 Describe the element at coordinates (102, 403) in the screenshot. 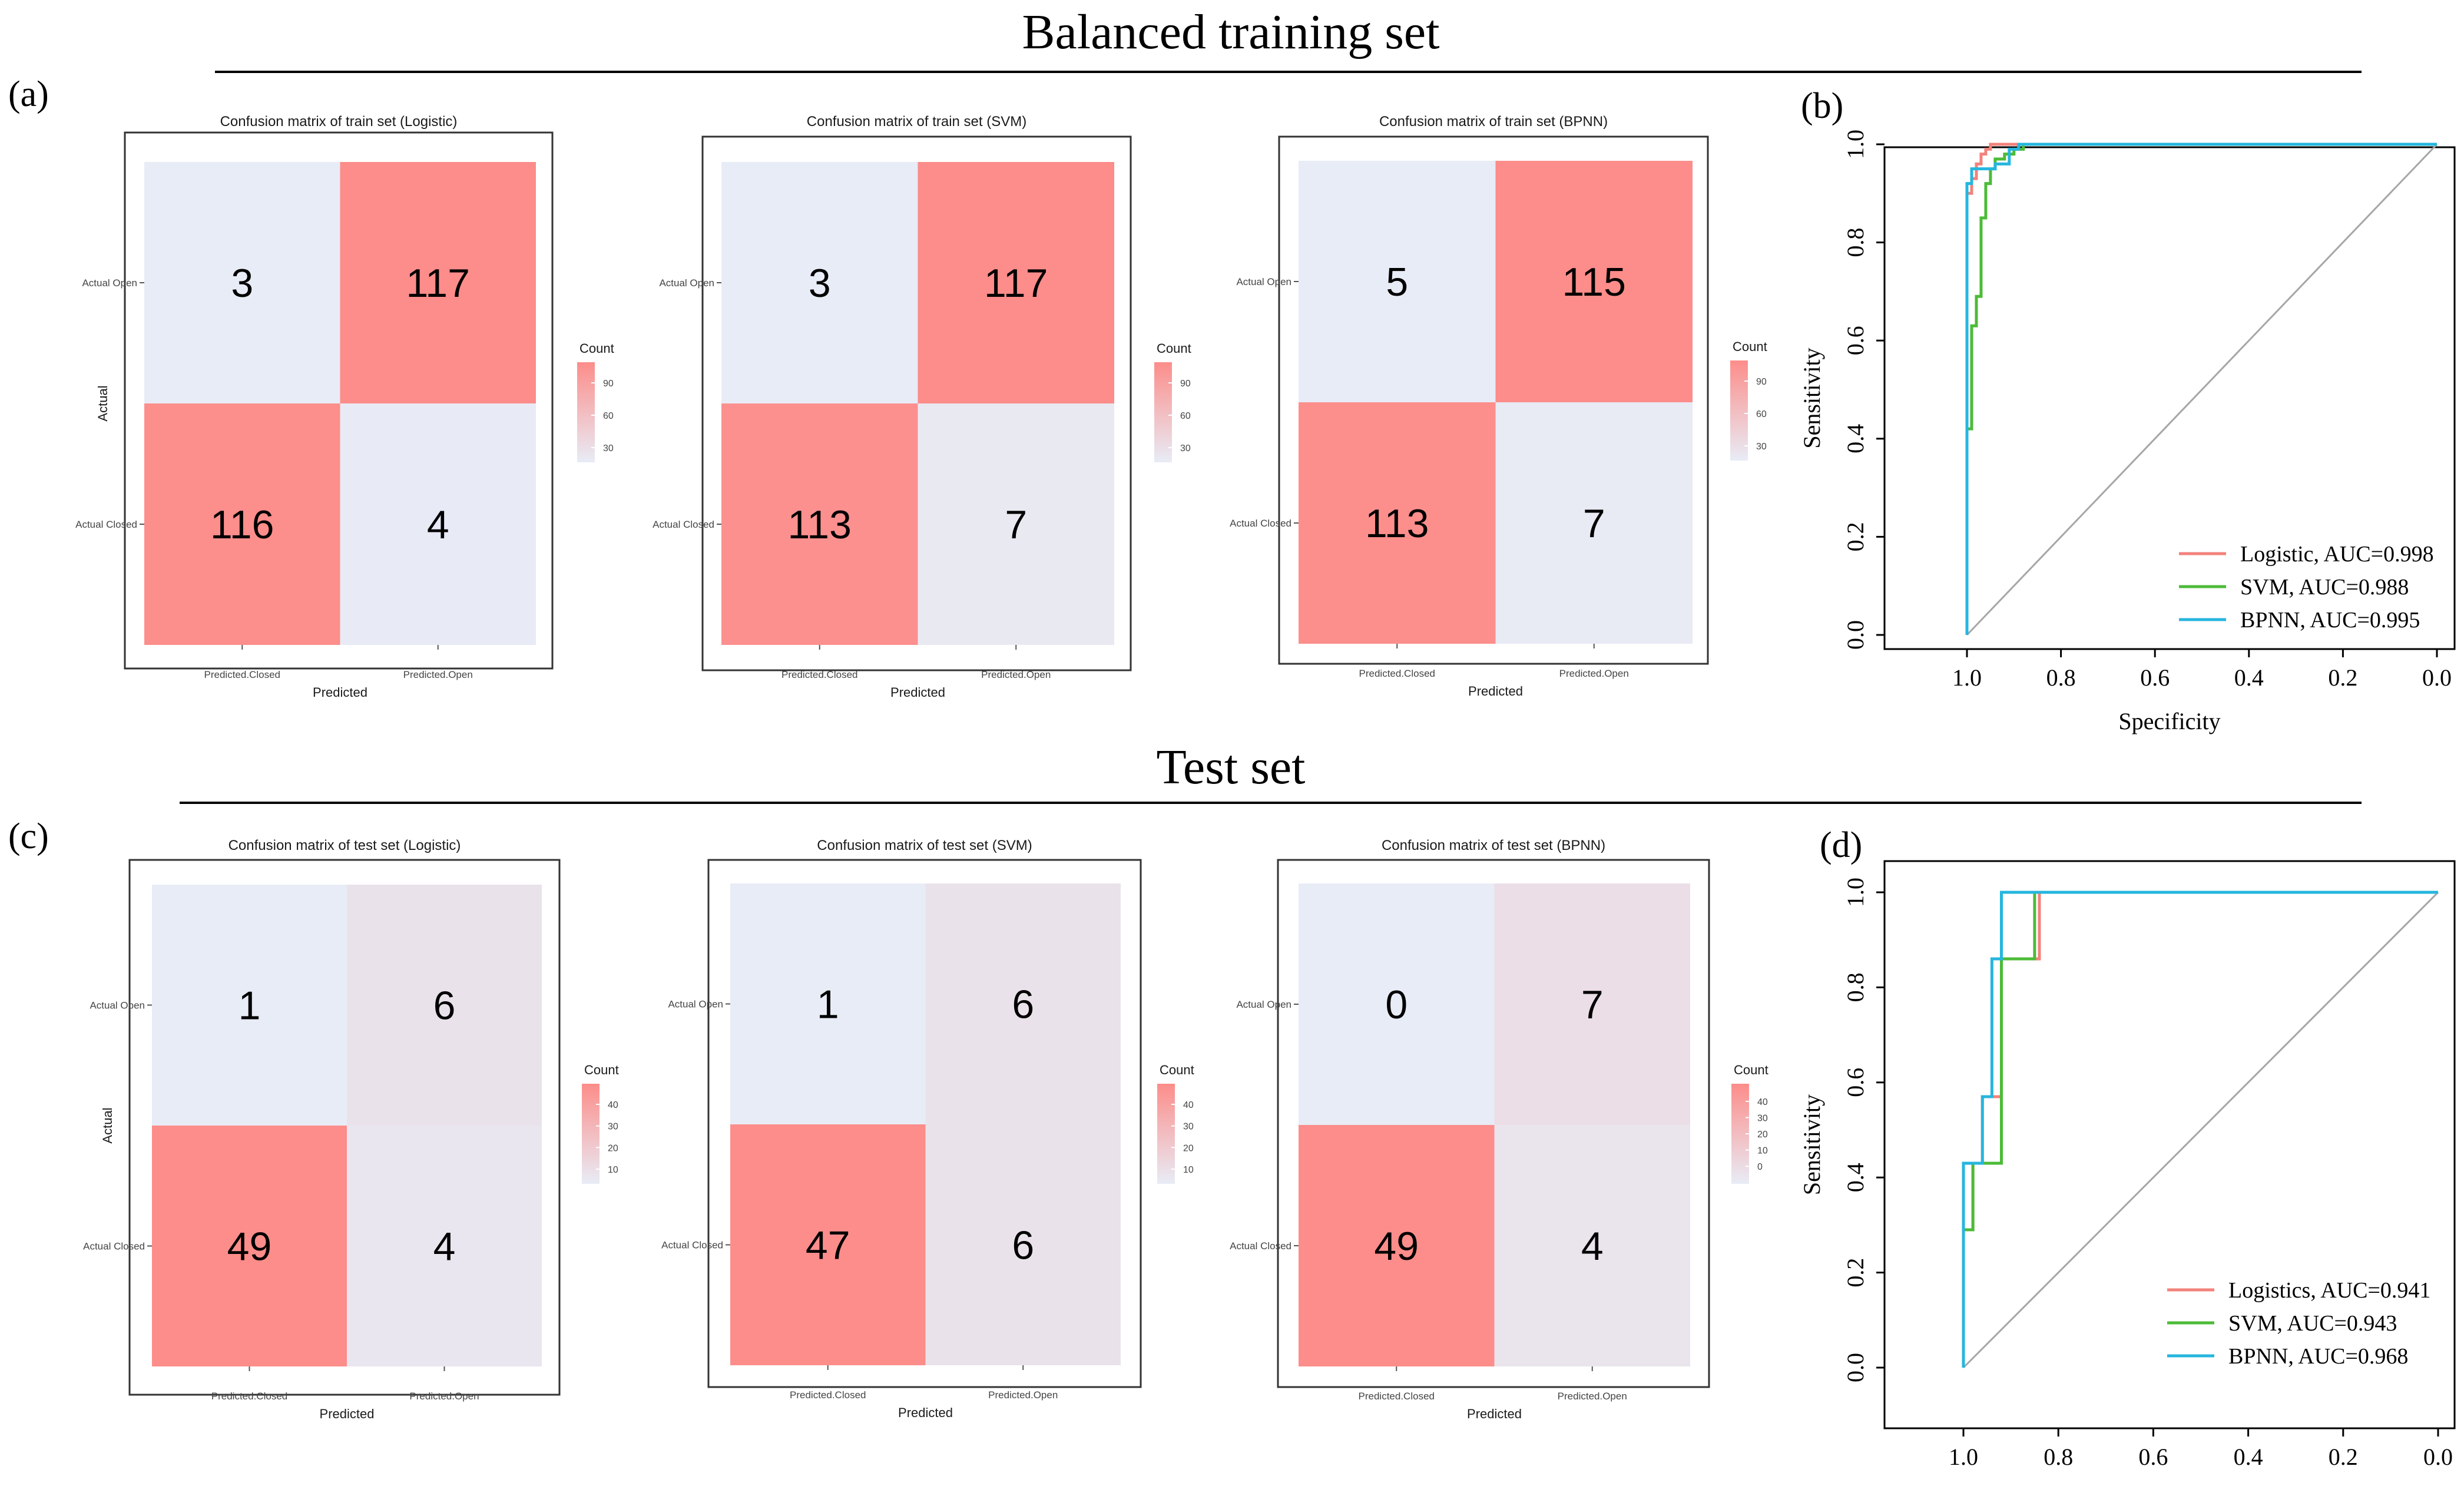

I see `y-axis-label: Actual` at that location.